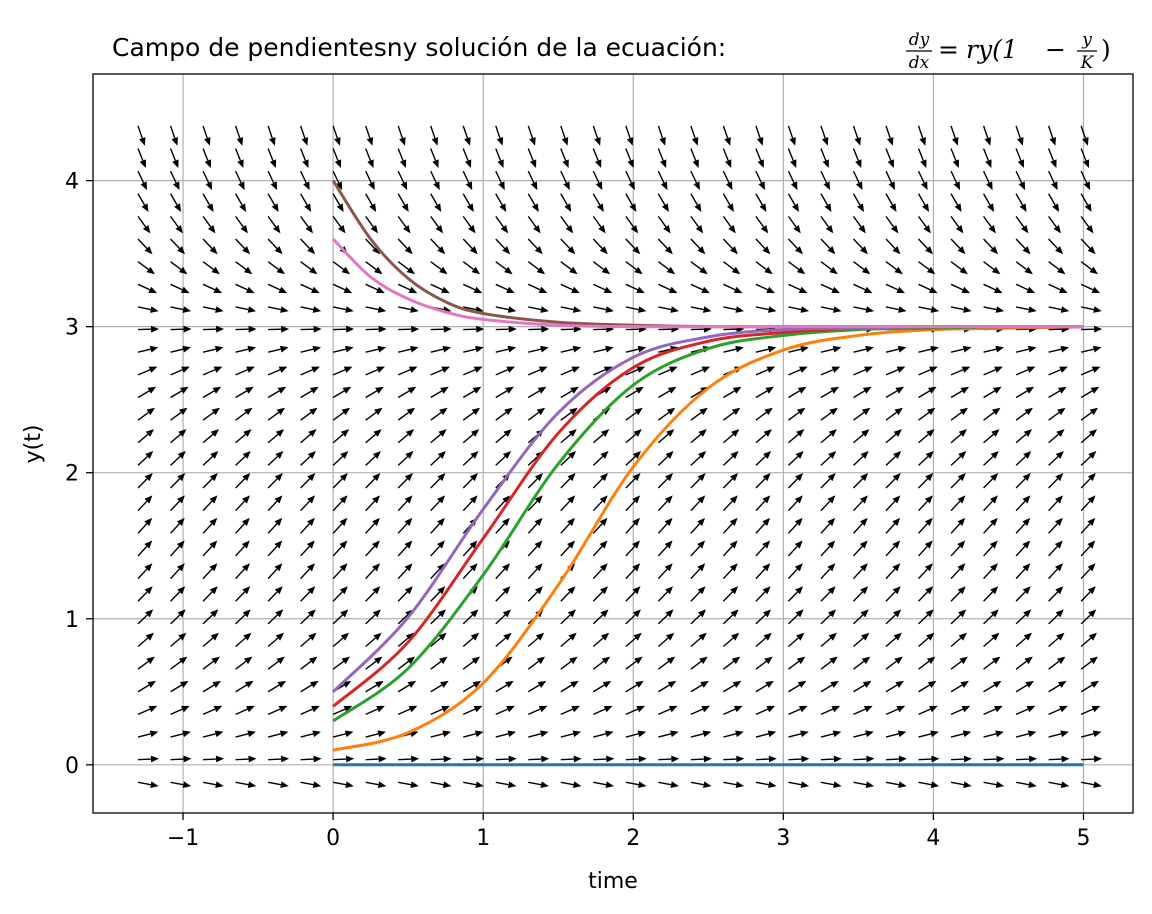 The width and height of the screenshot is (1152, 914). Describe the element at coordinates (183, 838) in the screenshot. I see `x-tick-label: −1` at that location.